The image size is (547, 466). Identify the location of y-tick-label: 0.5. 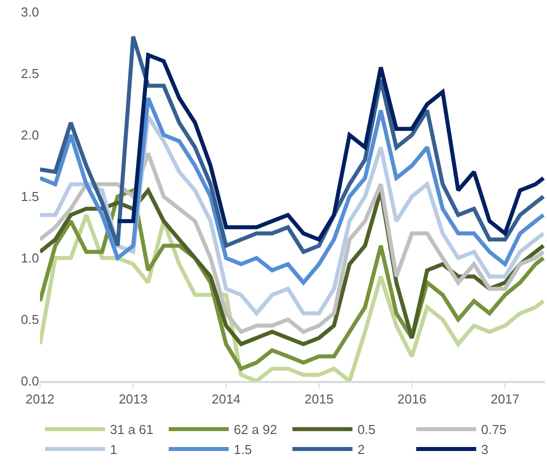
(29, 320).